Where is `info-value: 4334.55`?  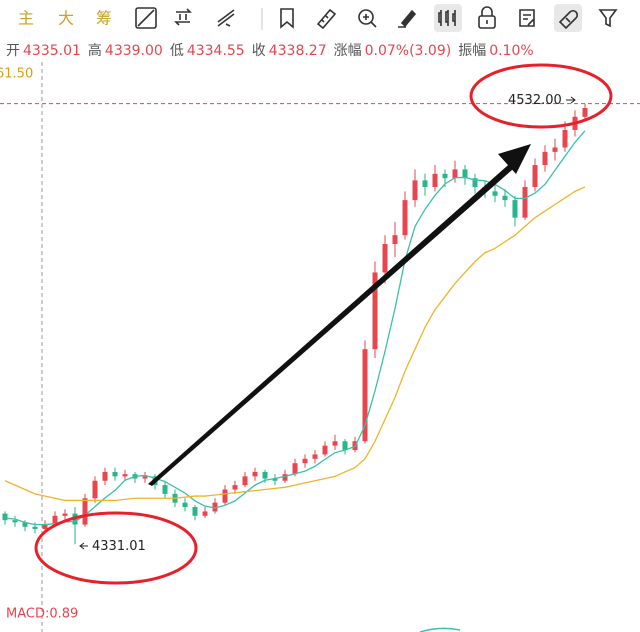
info-value: 4334.55 is located at coordinates (216, 51).